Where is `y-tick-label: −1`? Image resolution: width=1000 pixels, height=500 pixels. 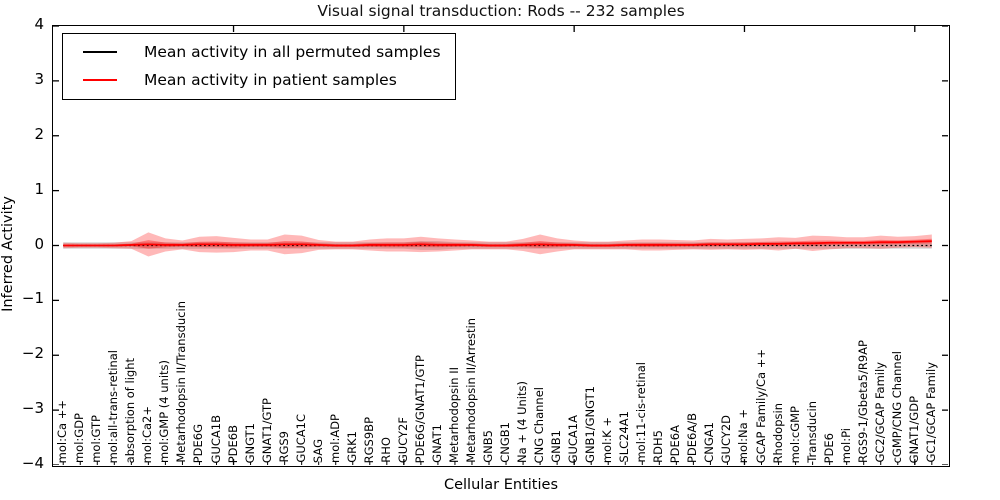 y-tick-label: −1 is located at coordinates (32, 298).